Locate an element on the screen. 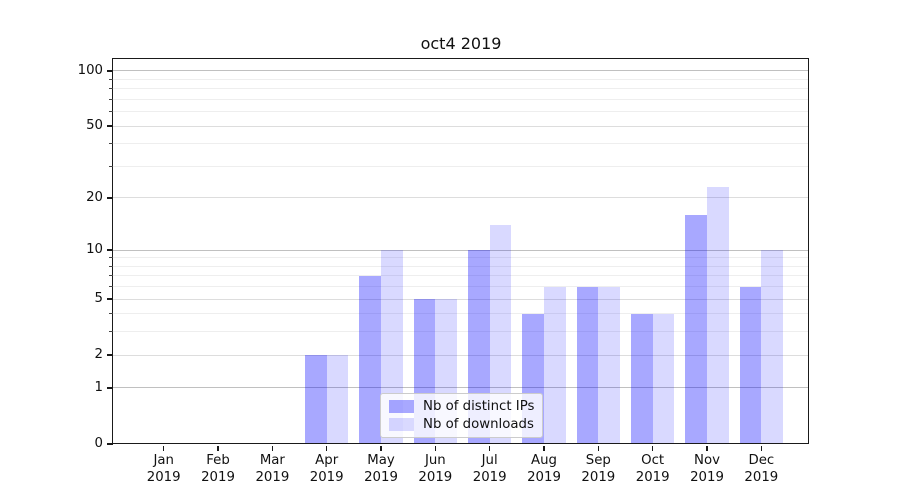  bar-nb-of-distinct-ips-oct-2019 is located at coordinates (641, 378).